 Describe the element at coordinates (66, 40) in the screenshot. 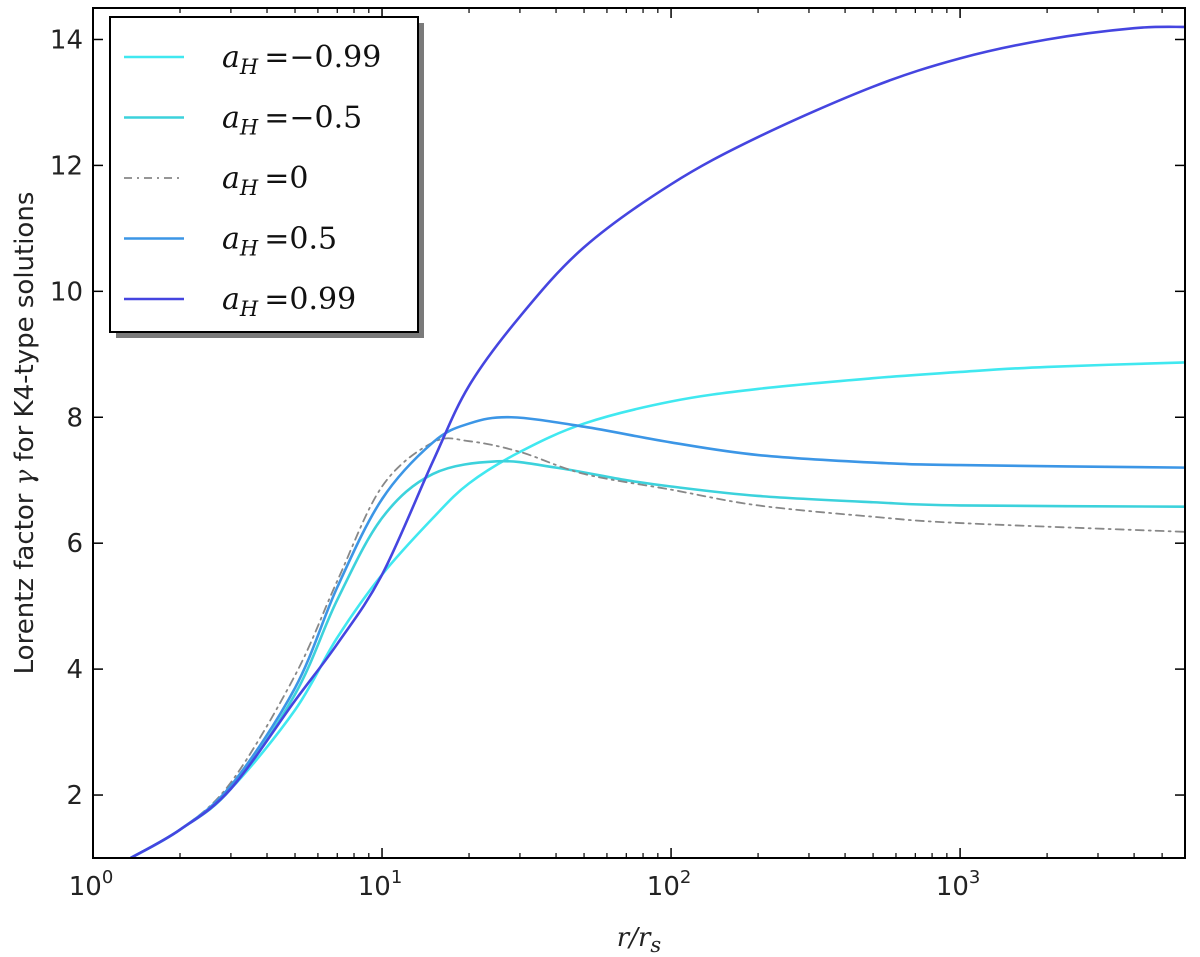

I see `y-tick-label: 14` at that location.